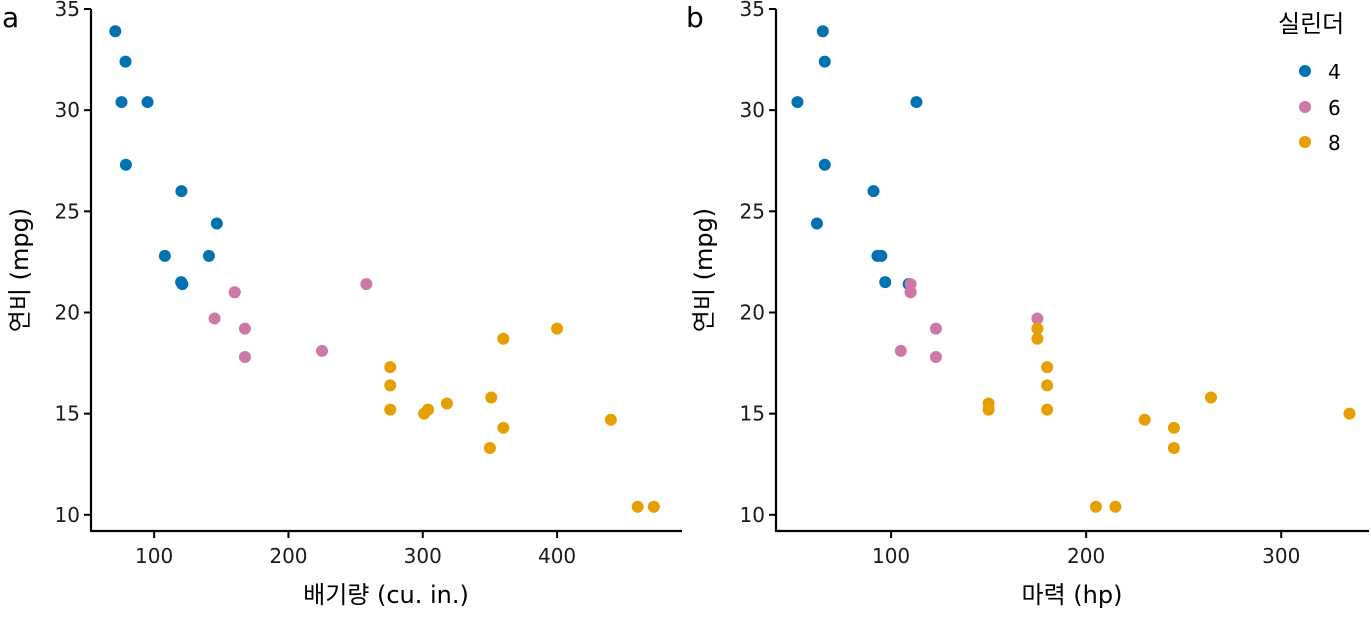 The height and width of the screenshot is (617, 1371). I want to click on legend-item-8: 8, so click(1320, 143).